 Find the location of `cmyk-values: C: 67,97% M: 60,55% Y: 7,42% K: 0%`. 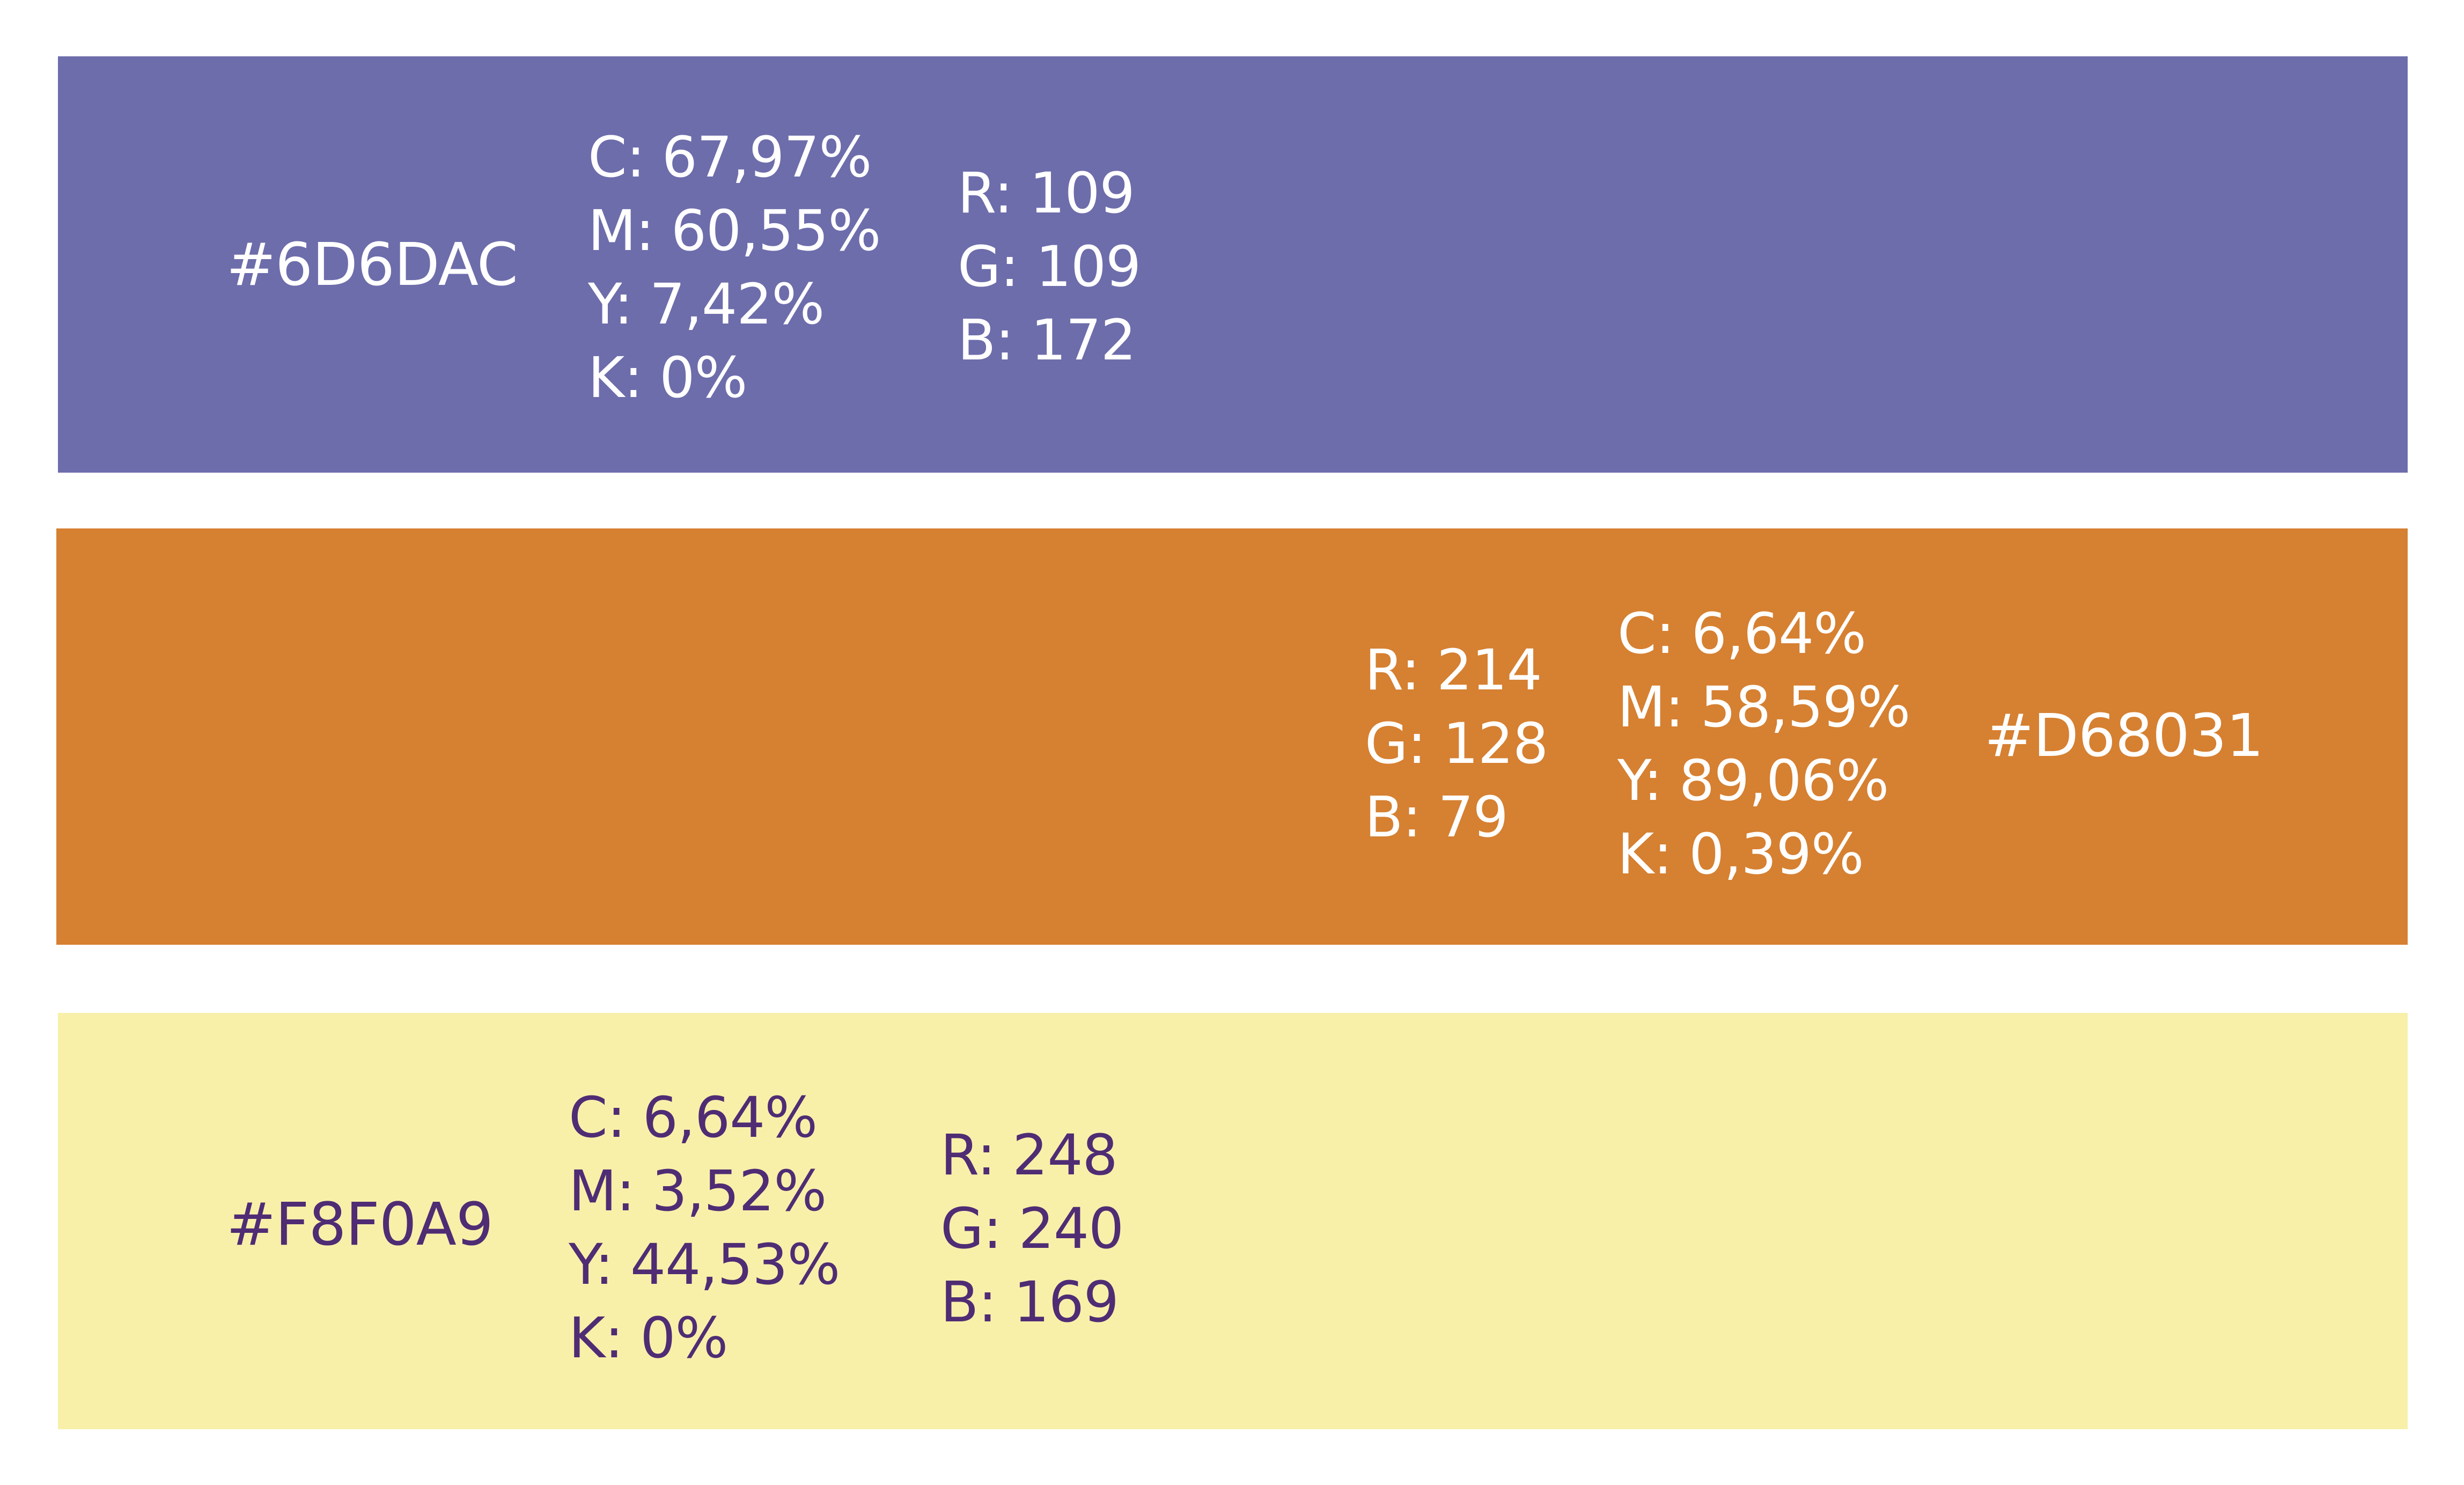

cmyk-values: C: 67,97% M: 60,55% Y: 7,42% K: 0% is located at coordinates (734, 268).